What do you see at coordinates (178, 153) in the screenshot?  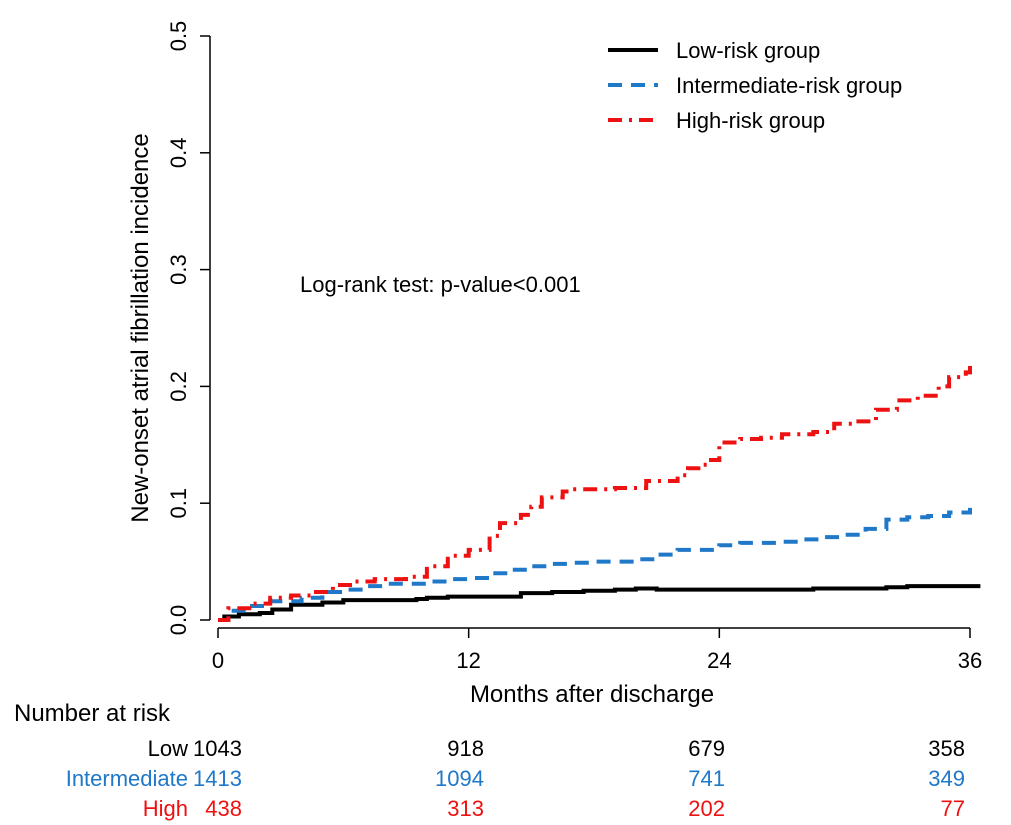 I see `y-tick-label: 0.4` at bounding box center [178, 153].